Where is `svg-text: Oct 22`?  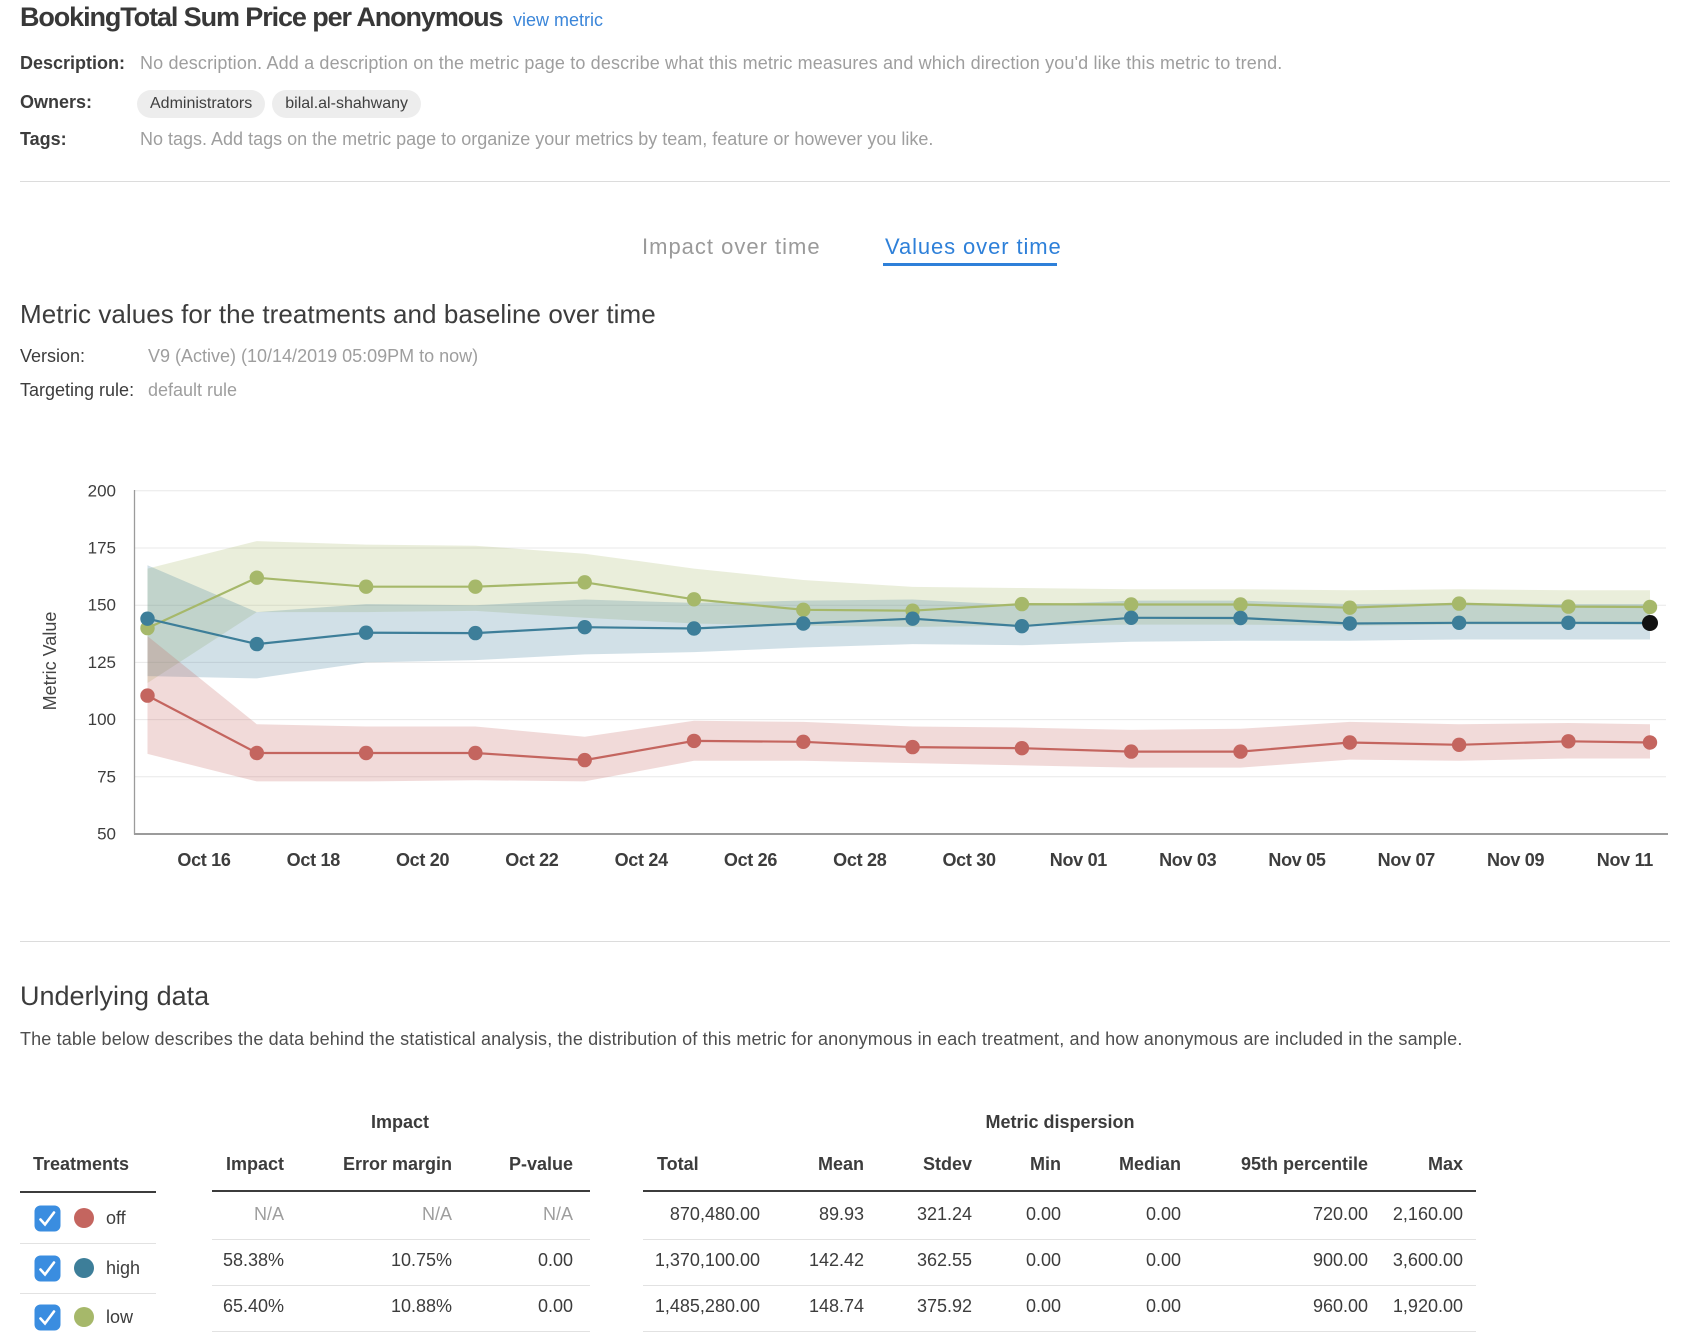
svg-text: Oct 22 is located at coordinates (532, 860).